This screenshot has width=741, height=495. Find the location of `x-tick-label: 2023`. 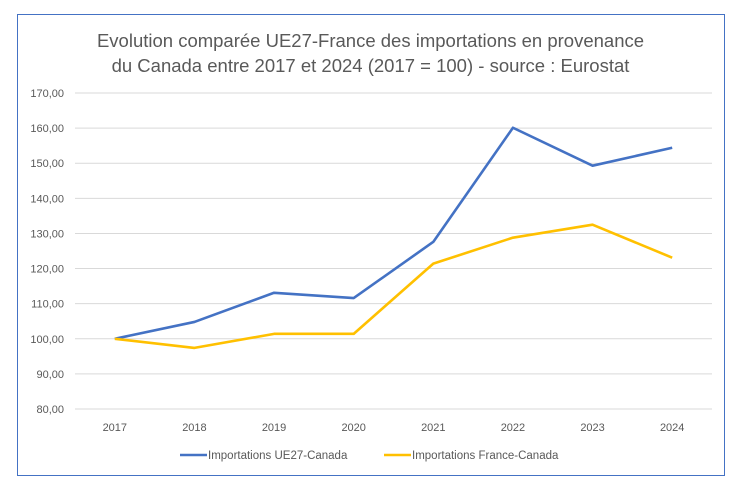

x-tick-label: 2023 is located at coordinates (592, 428).